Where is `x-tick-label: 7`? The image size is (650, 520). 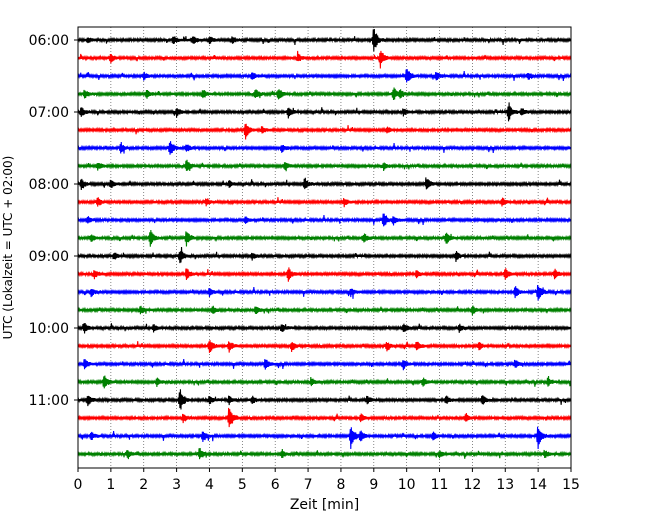
x-tick-label: 7 is located at coordinates (308, 485).